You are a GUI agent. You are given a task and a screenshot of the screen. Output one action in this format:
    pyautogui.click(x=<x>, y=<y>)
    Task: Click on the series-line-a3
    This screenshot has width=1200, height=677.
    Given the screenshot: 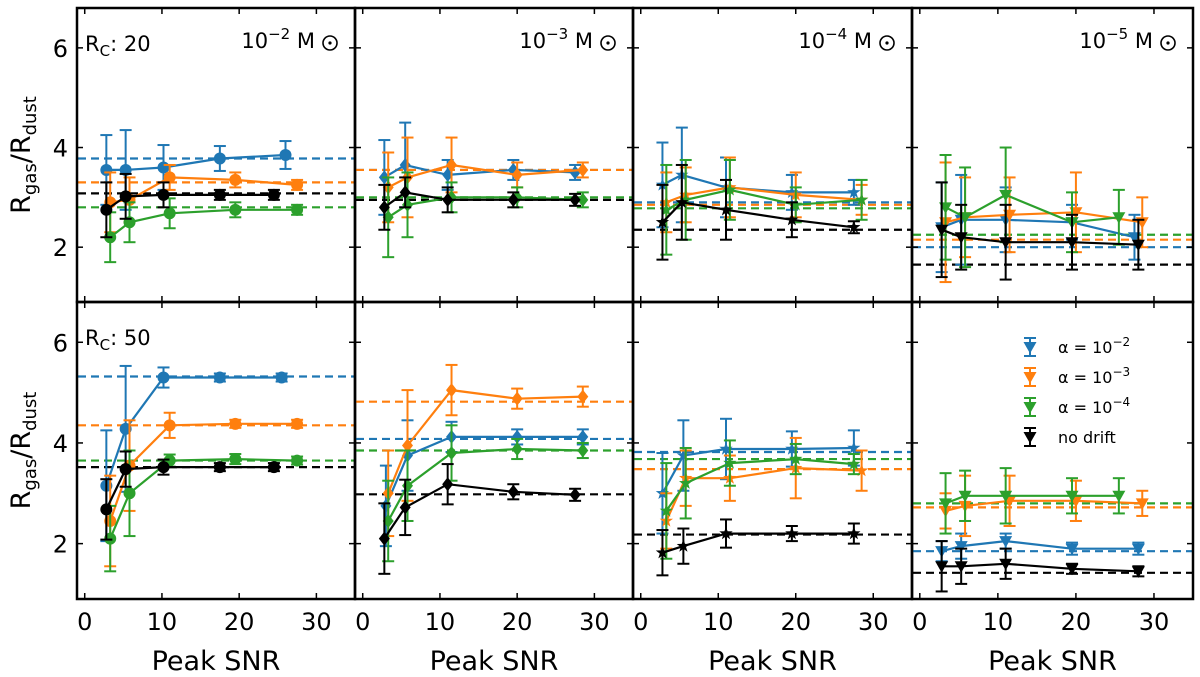 What is the action you would take?
    pyautogui.click(x=203, y=472)
    